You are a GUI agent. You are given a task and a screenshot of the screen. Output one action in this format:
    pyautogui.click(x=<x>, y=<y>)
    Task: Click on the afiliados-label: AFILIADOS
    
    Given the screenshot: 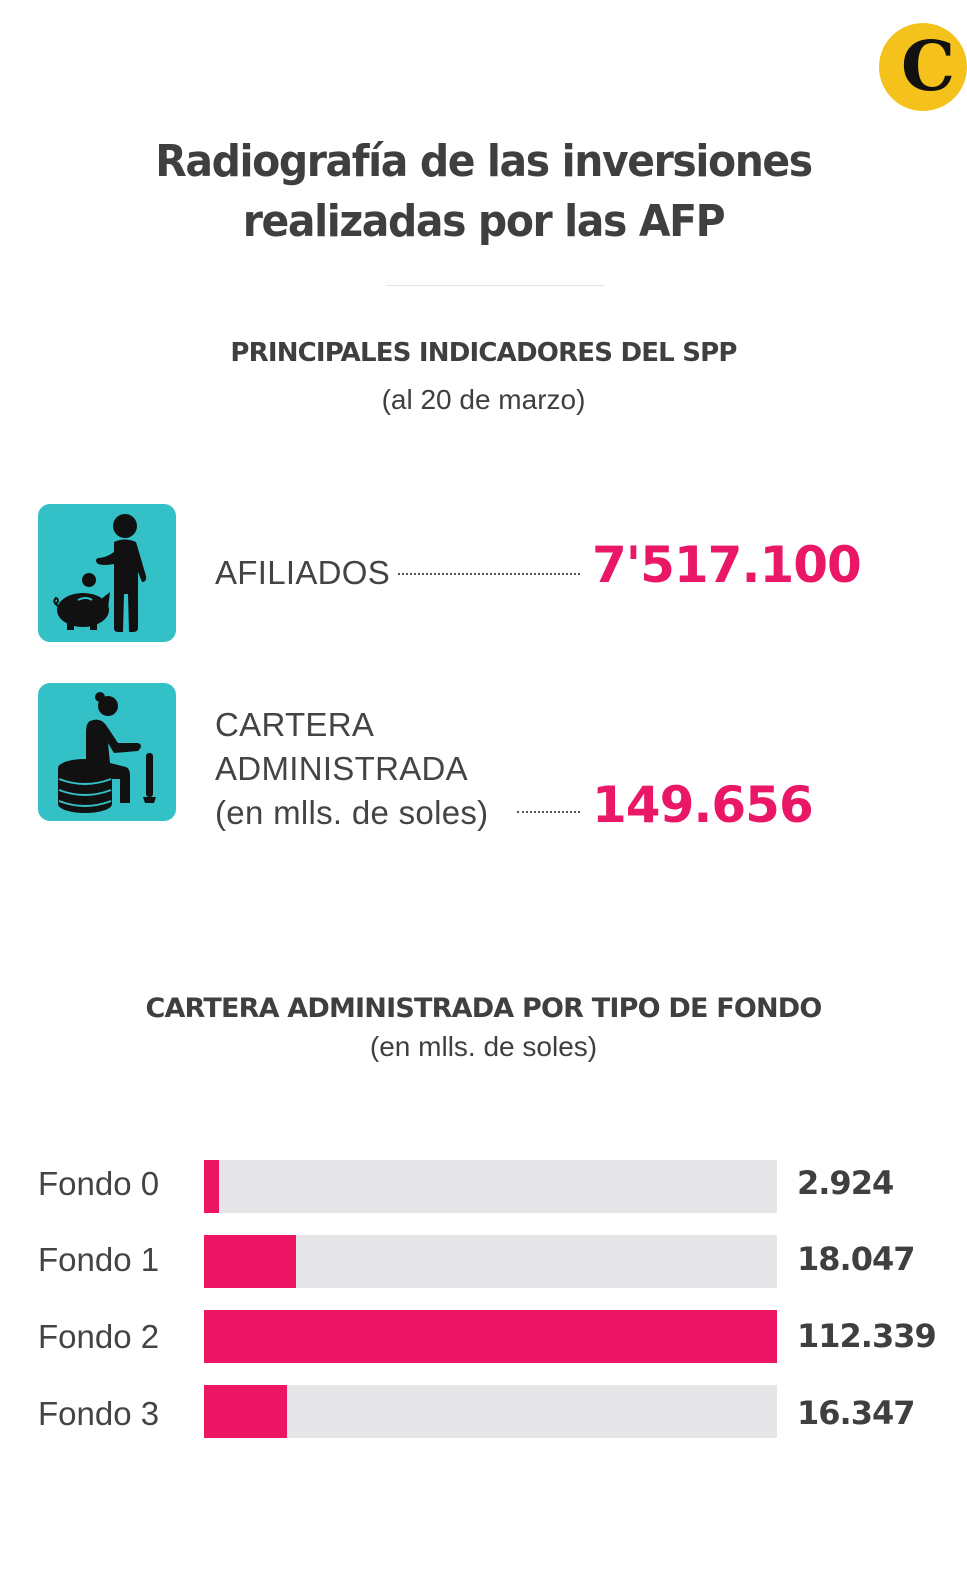 What is the action you would take?
    pyautogui.click(x=303, y=572)
    